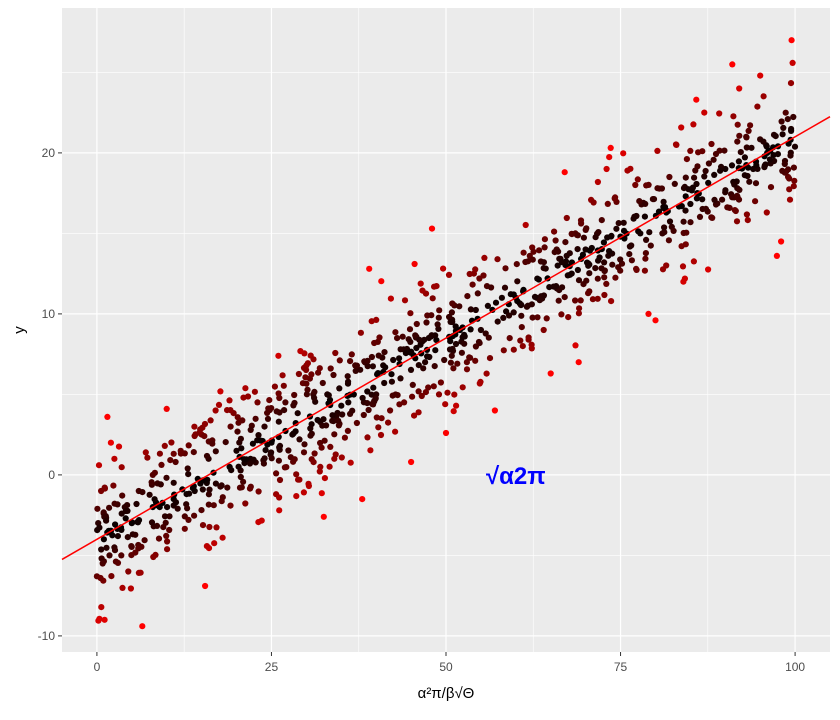 Image resolution: width=840 pixels, height=720 pixels. I want to click on y-axis-title: y, so click(19, 330).